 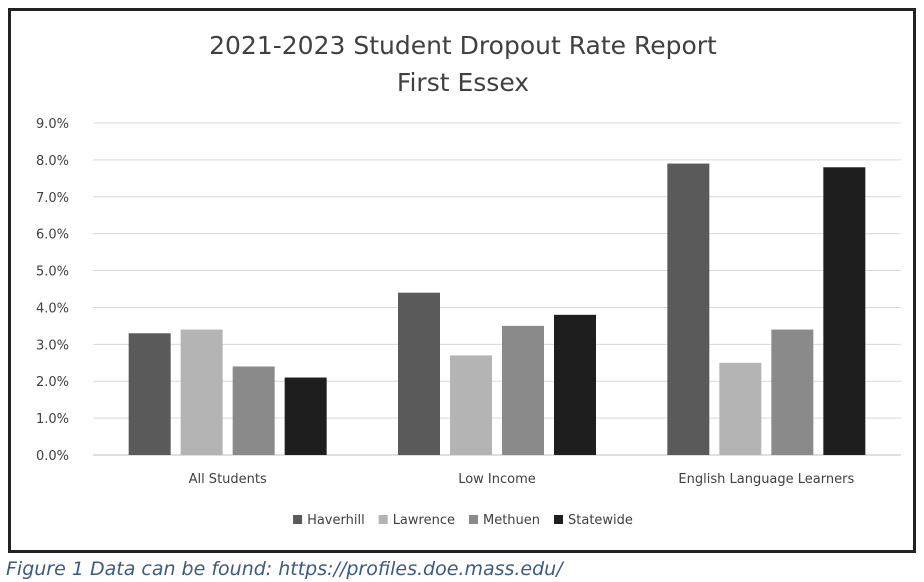 I want to click on legend: Haverhill Lawrence Methuen Statewide, so click(x=463, y=520).